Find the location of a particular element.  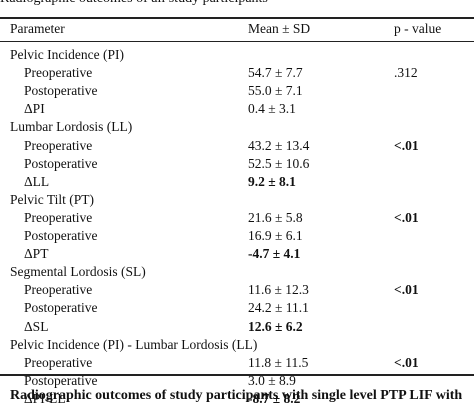

mean-sd: 12.6 ± 6.2 is located at coordinates (275, 326).